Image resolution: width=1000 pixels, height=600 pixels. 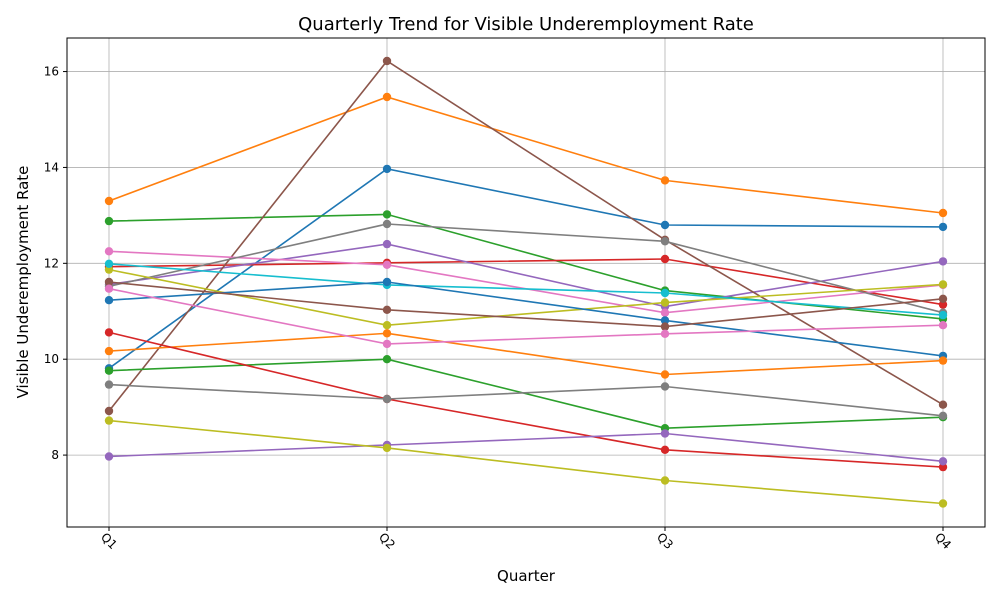 I want to click on x-axis-ticks: Q1 Q2 Q3 Q4, so click(x=526, y=539).